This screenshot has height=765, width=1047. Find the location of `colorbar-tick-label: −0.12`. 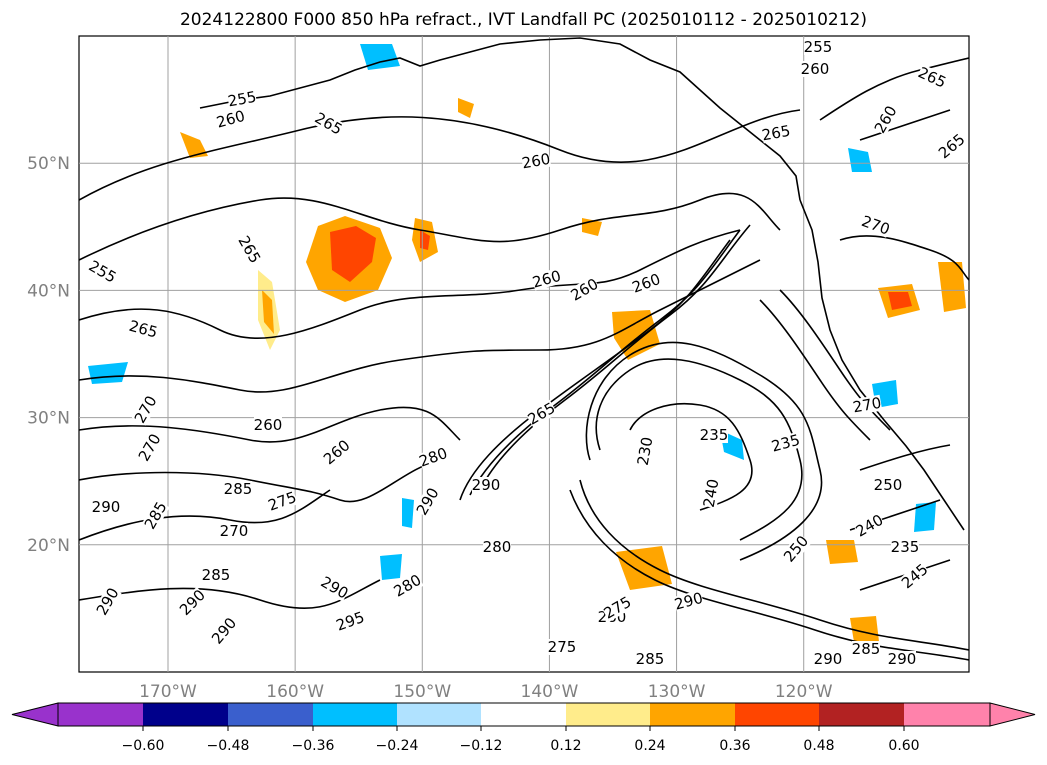

colorbar-tick-label: −0.12 is located at coordinates (481, 746).